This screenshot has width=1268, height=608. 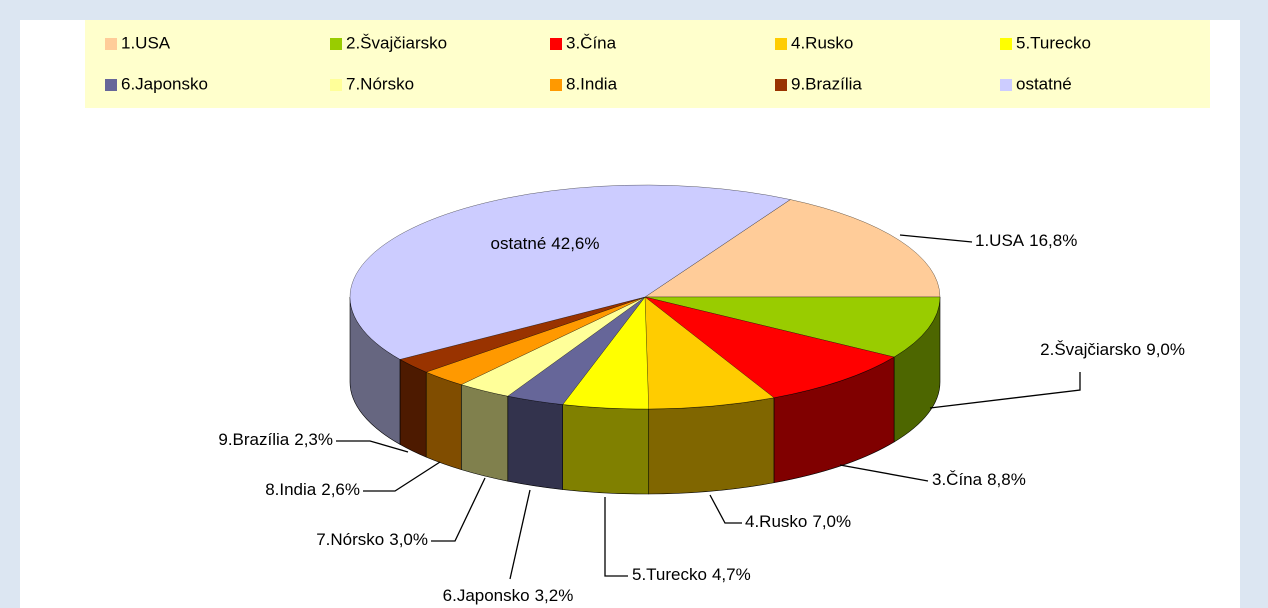 I want to click on data-label-category: ostatné, so click(x=519, y=243).